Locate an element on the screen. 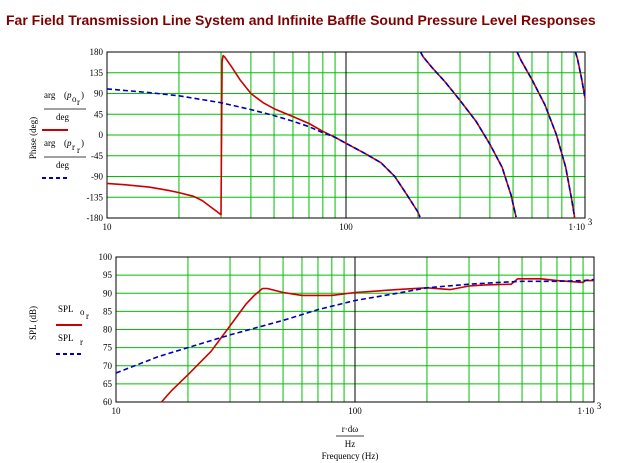 The height and width of the screenshot is (463, 629). legend-entry-phase-closed: arg ( p r r ) deg is located at coordinates (64, 158).